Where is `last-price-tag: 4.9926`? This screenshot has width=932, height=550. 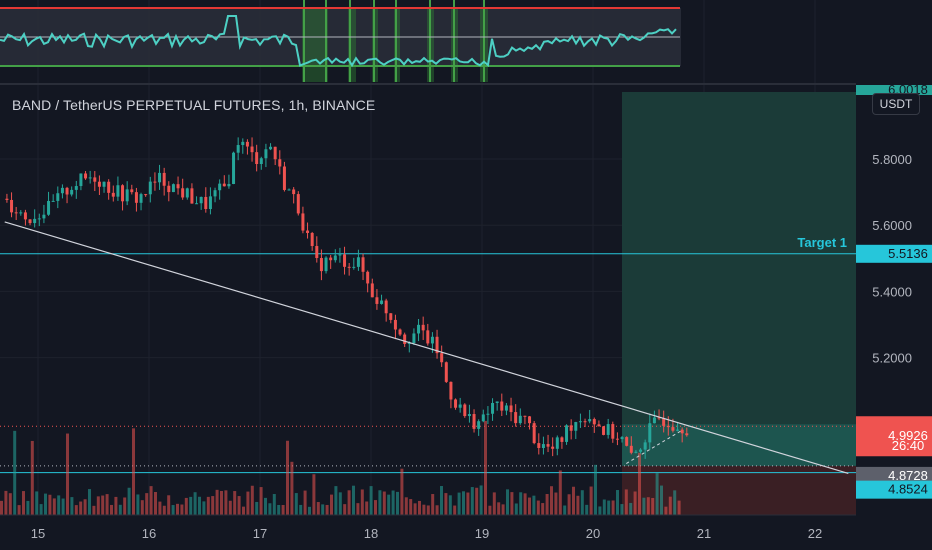
last-price-tag: 4.9926 is located at coordinates (908, 435).